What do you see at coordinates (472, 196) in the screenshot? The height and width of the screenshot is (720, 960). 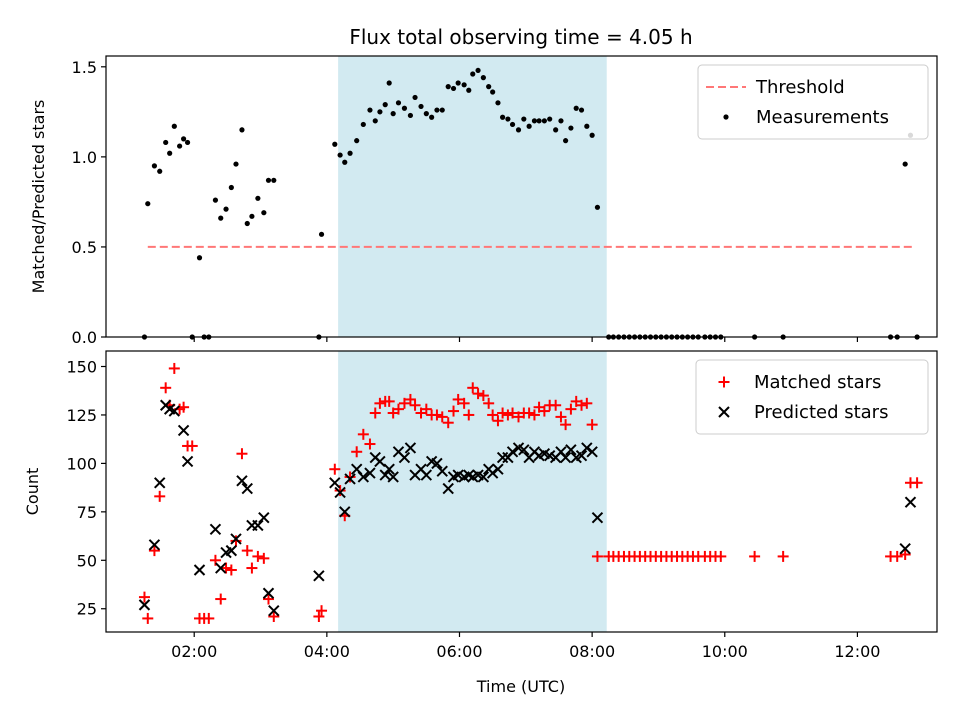 I see `observing-interval-shade` at bounding box center [472, 196].